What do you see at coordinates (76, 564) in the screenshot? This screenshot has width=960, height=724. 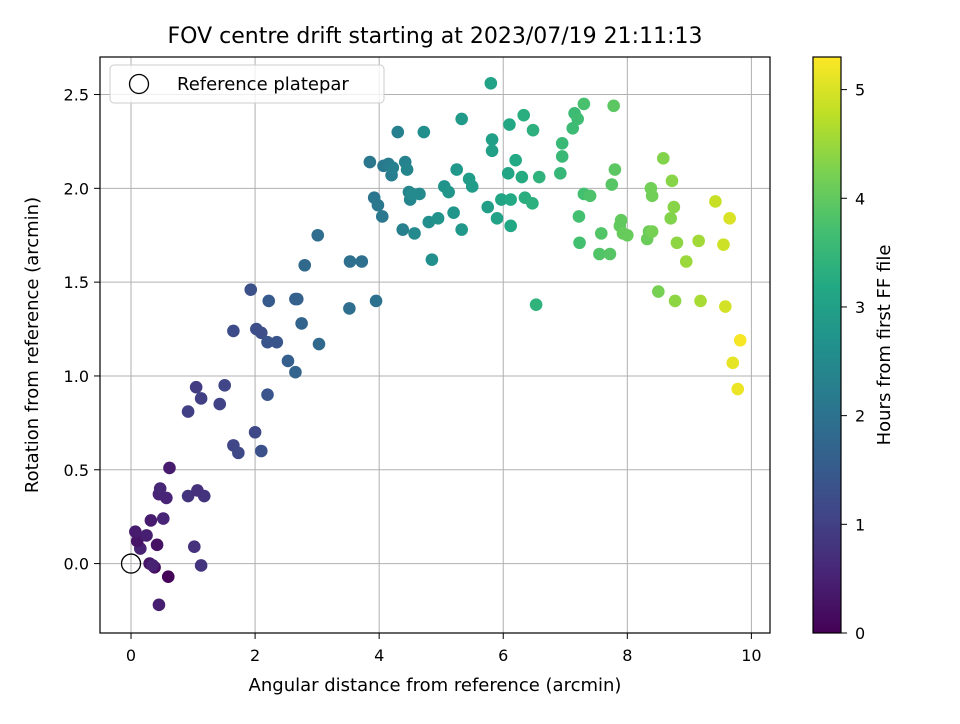 I see `y-tick-label: 0.0` at bounding box center [76, 564].